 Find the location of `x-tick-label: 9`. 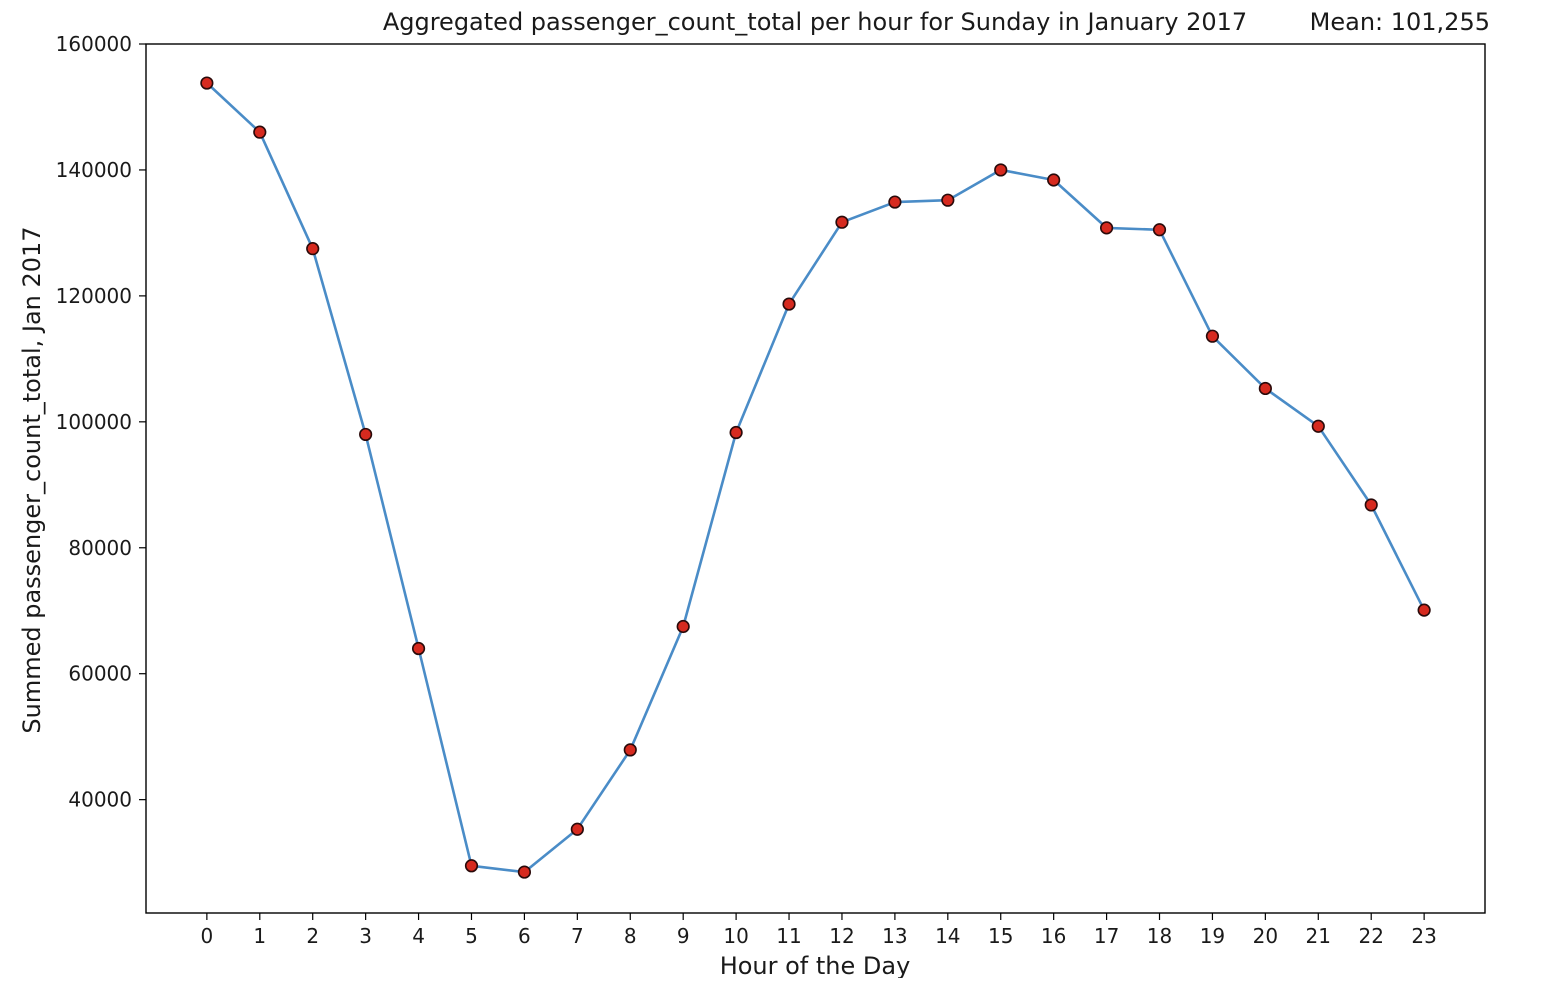

x-tick-label: 9 is located at coordinates (683, 936).